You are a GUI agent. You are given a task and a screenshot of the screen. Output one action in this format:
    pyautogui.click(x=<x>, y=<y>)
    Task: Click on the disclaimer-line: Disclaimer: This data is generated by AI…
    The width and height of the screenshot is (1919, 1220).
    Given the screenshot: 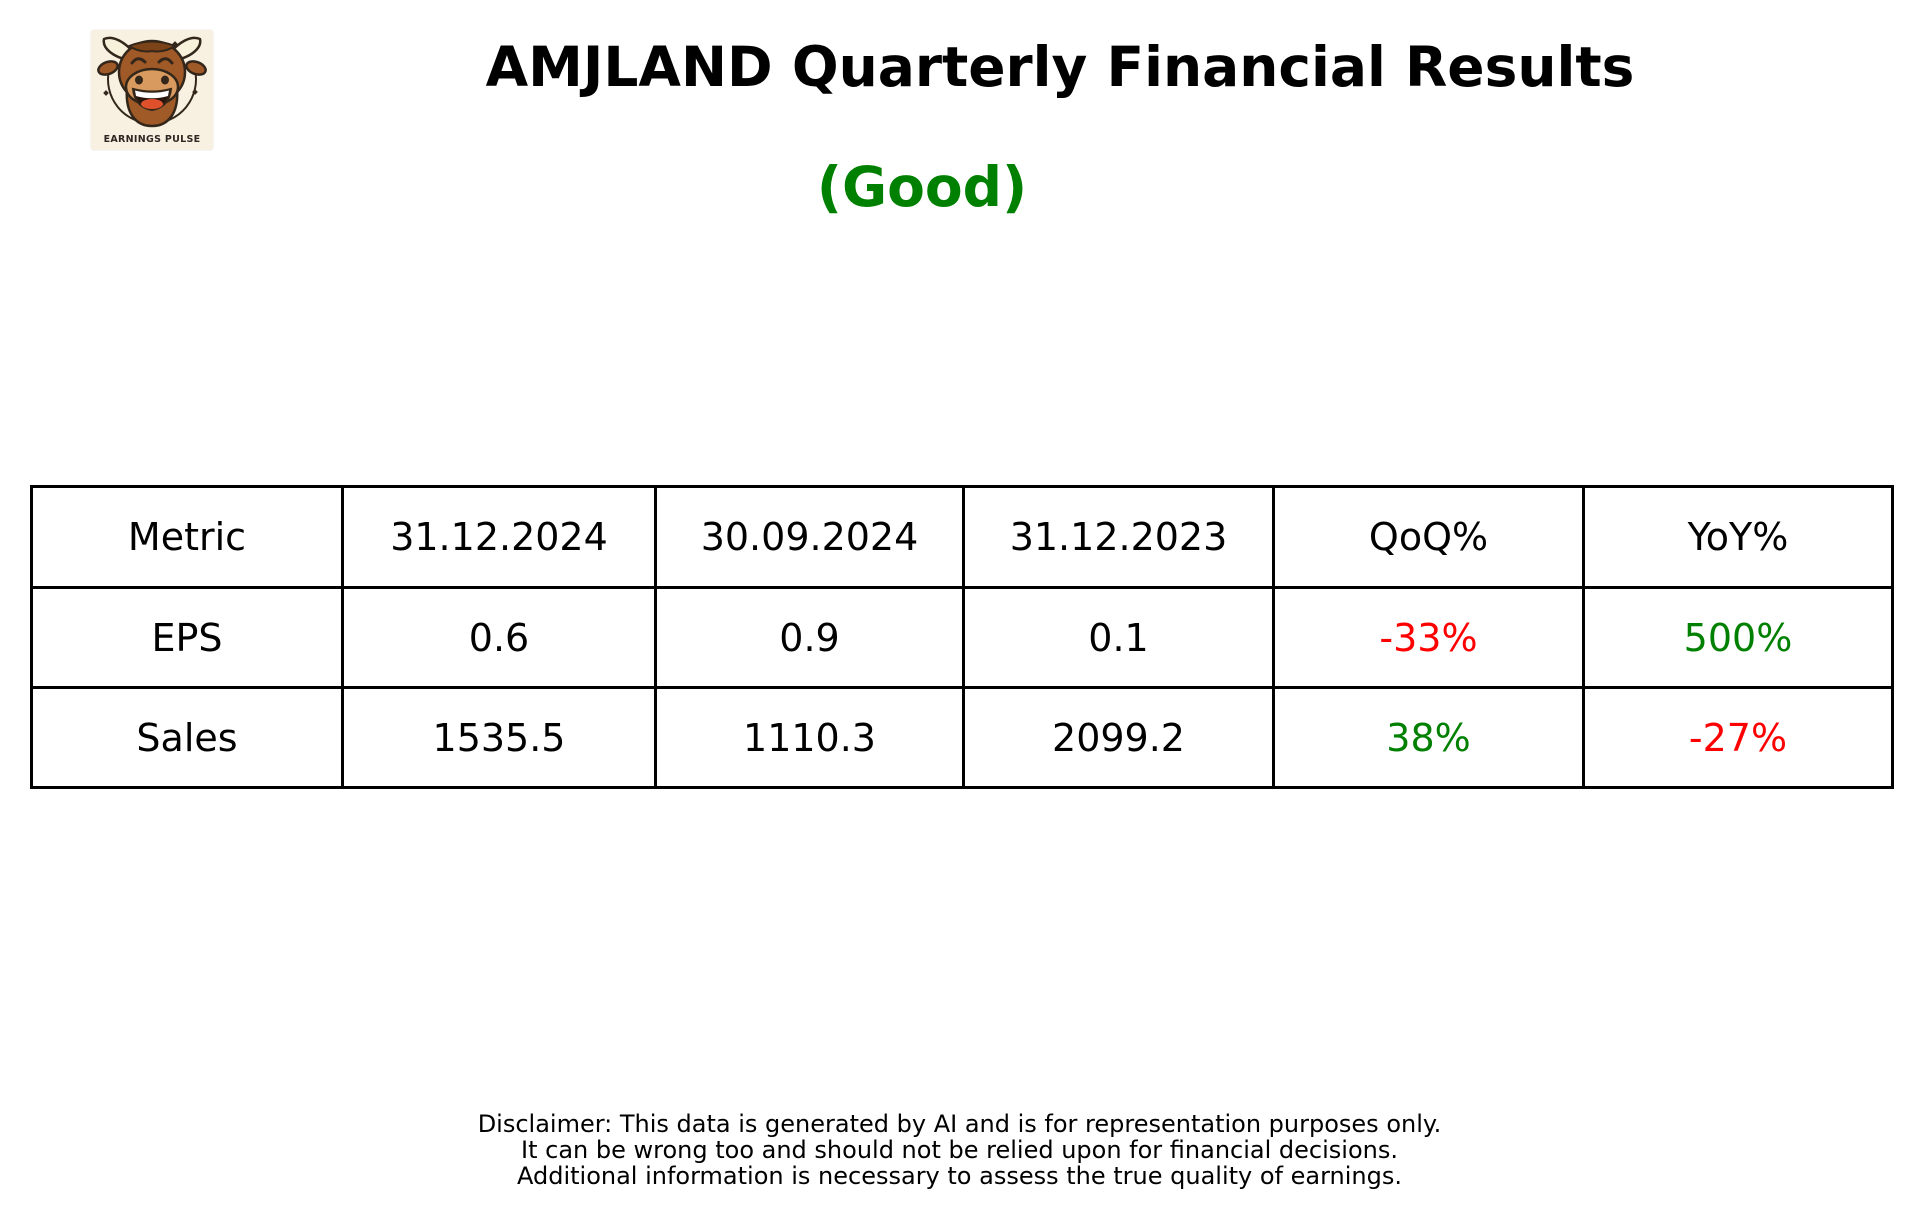 What is the action you would take?
    pyautogui.click(x=959, y=1124)
    